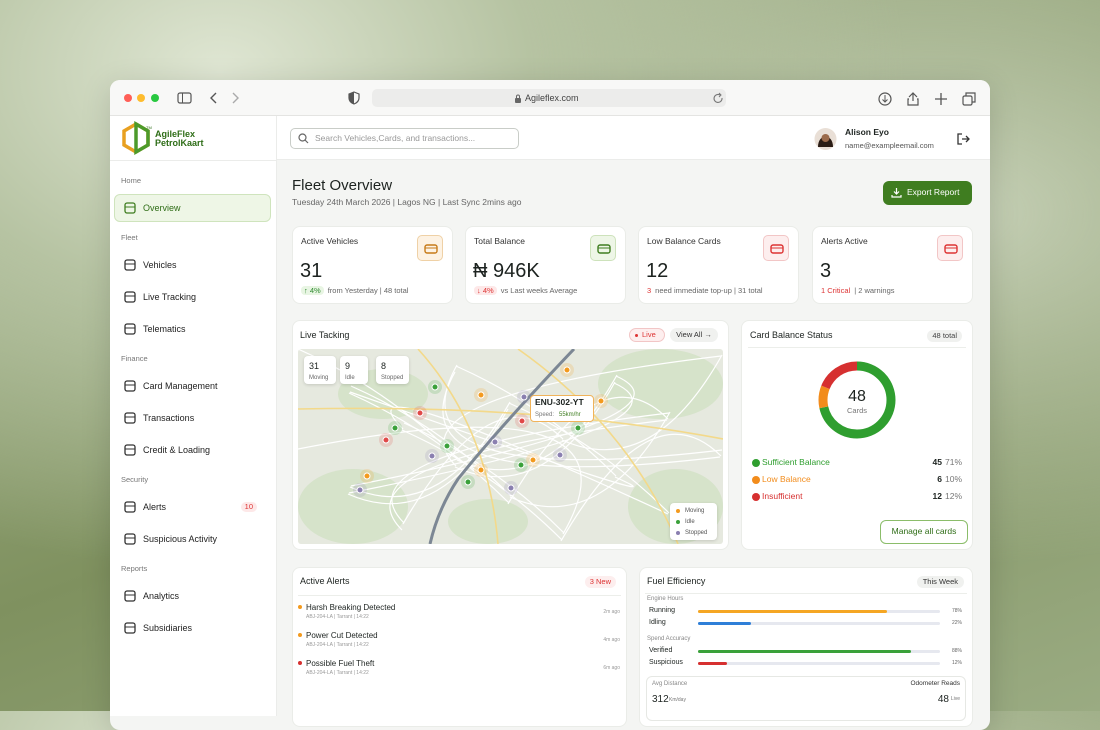  Describe the element at coordinates (857, 396) in the screenshot. I see `donut-center-value: 48` at that location.